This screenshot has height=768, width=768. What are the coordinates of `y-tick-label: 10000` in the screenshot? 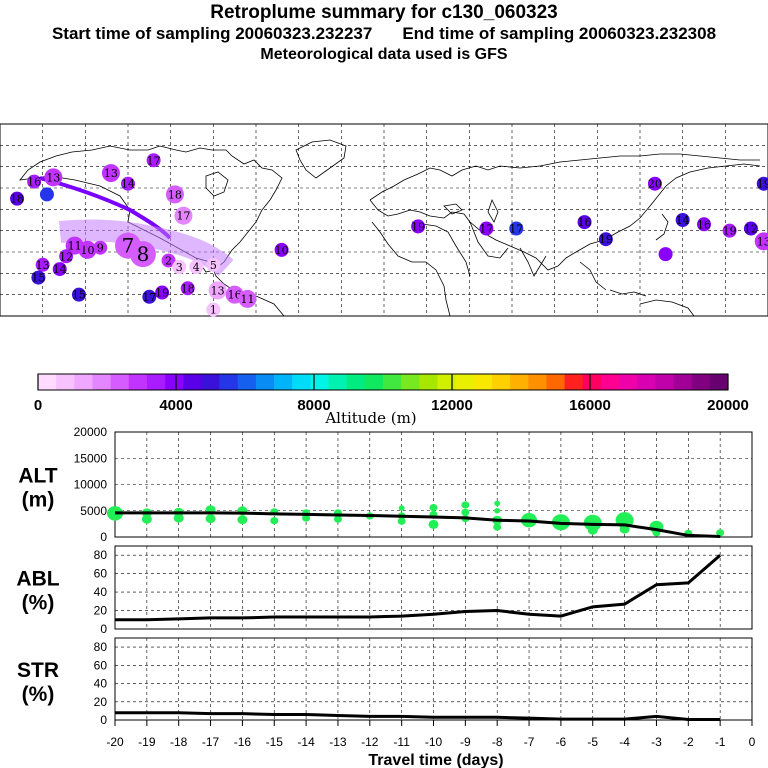 It's located at (91, 485).